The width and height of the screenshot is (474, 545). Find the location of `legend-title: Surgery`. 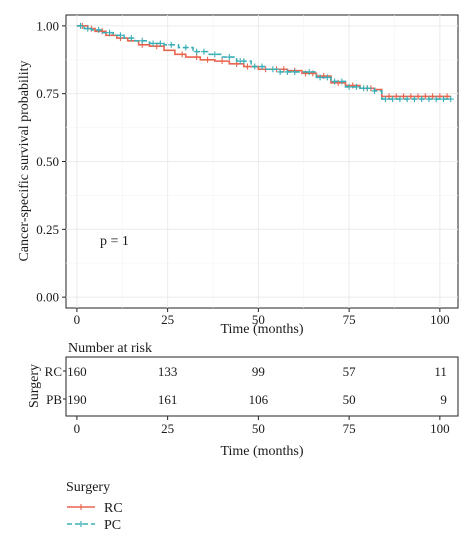

legend-title: Surgery is located at coordinates (88, 487).